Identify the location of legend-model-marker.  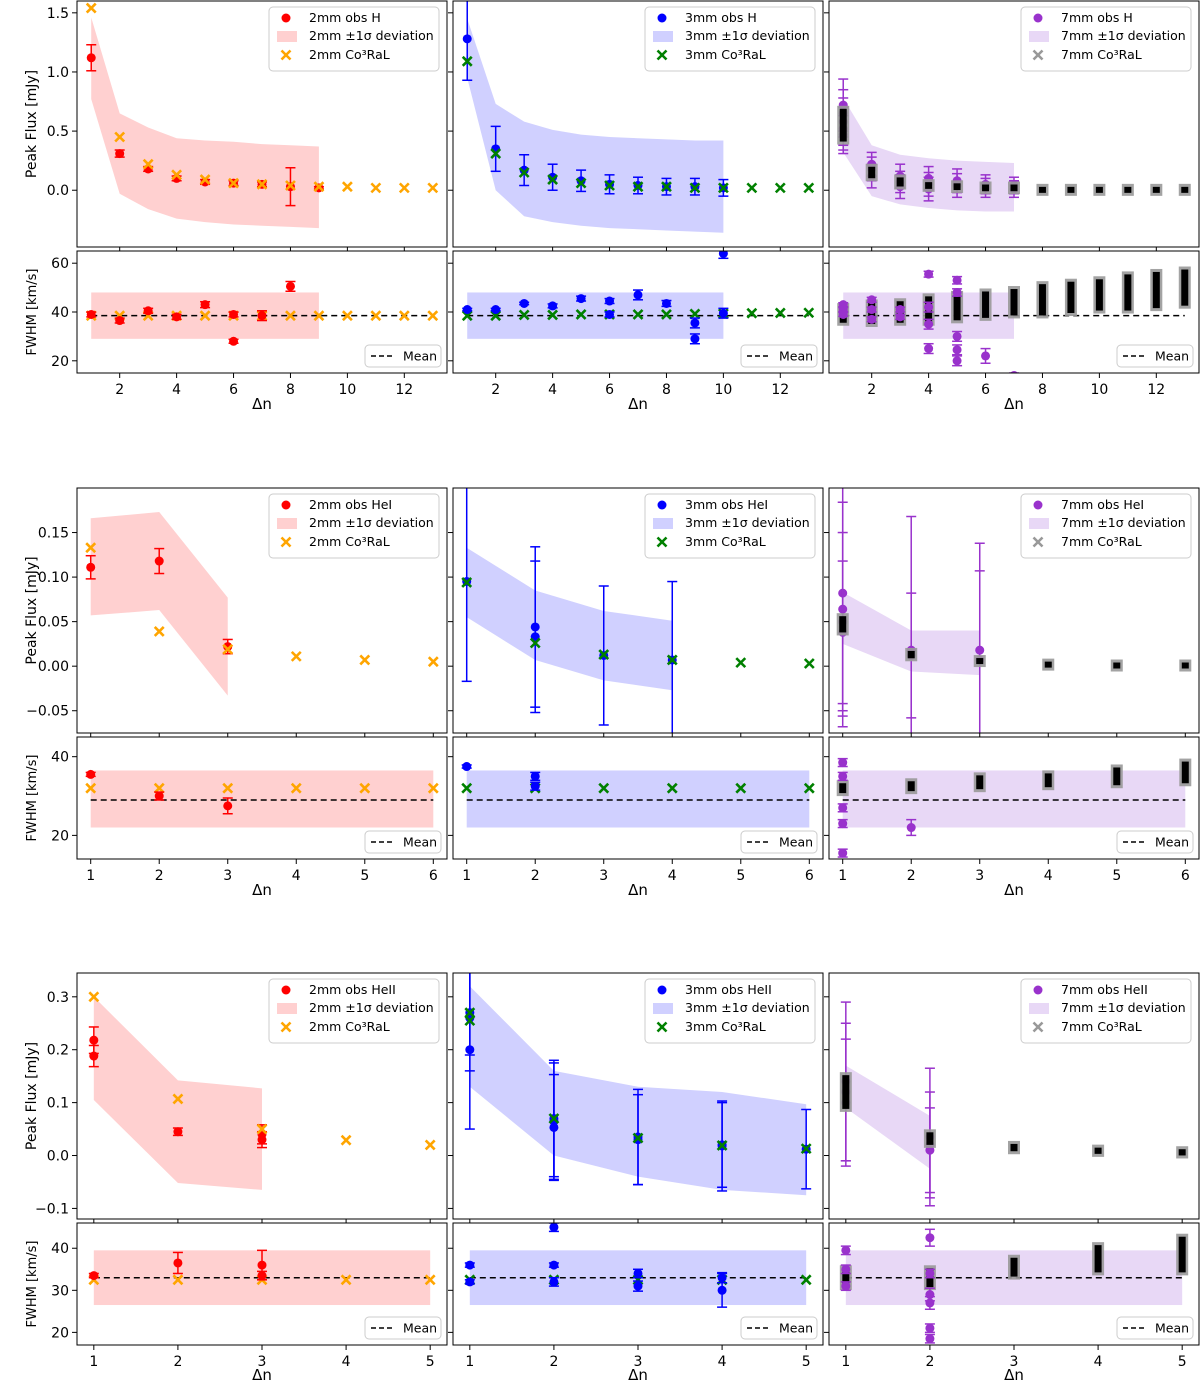
(662, 542).